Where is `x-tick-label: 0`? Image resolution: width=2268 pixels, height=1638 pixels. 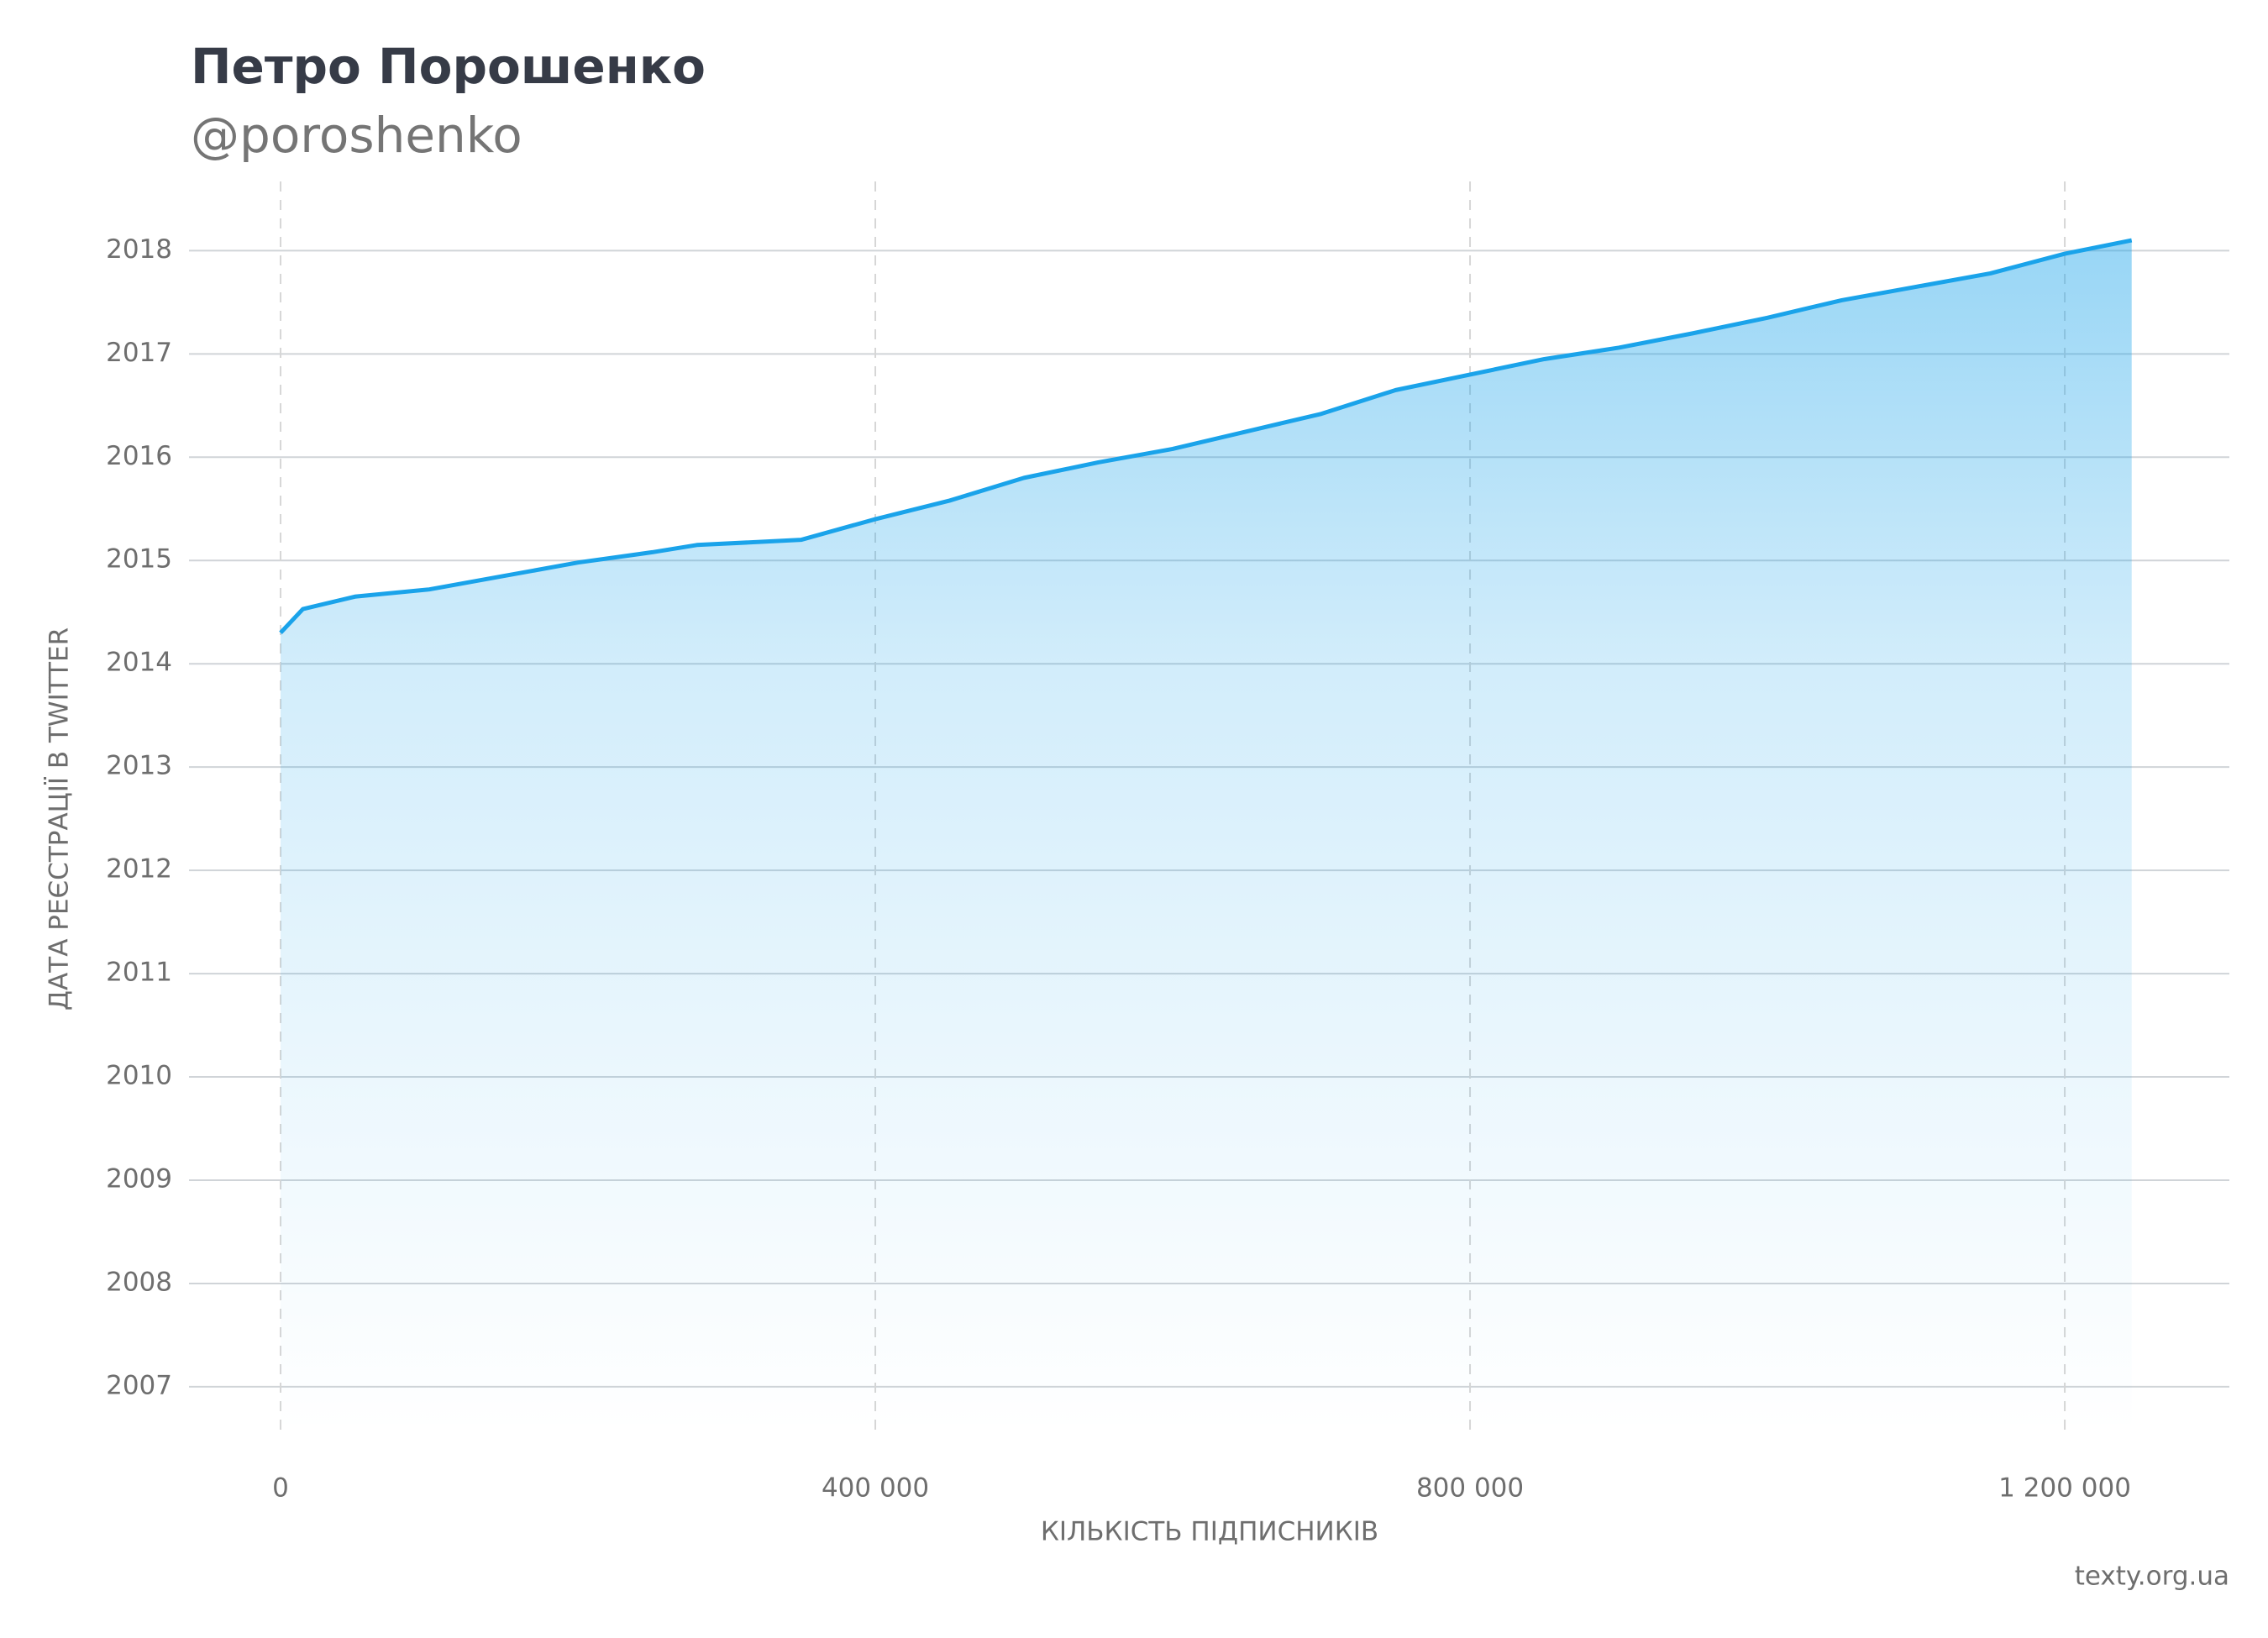 x-tick-label: 0 is located at coordinates (280, 1488).